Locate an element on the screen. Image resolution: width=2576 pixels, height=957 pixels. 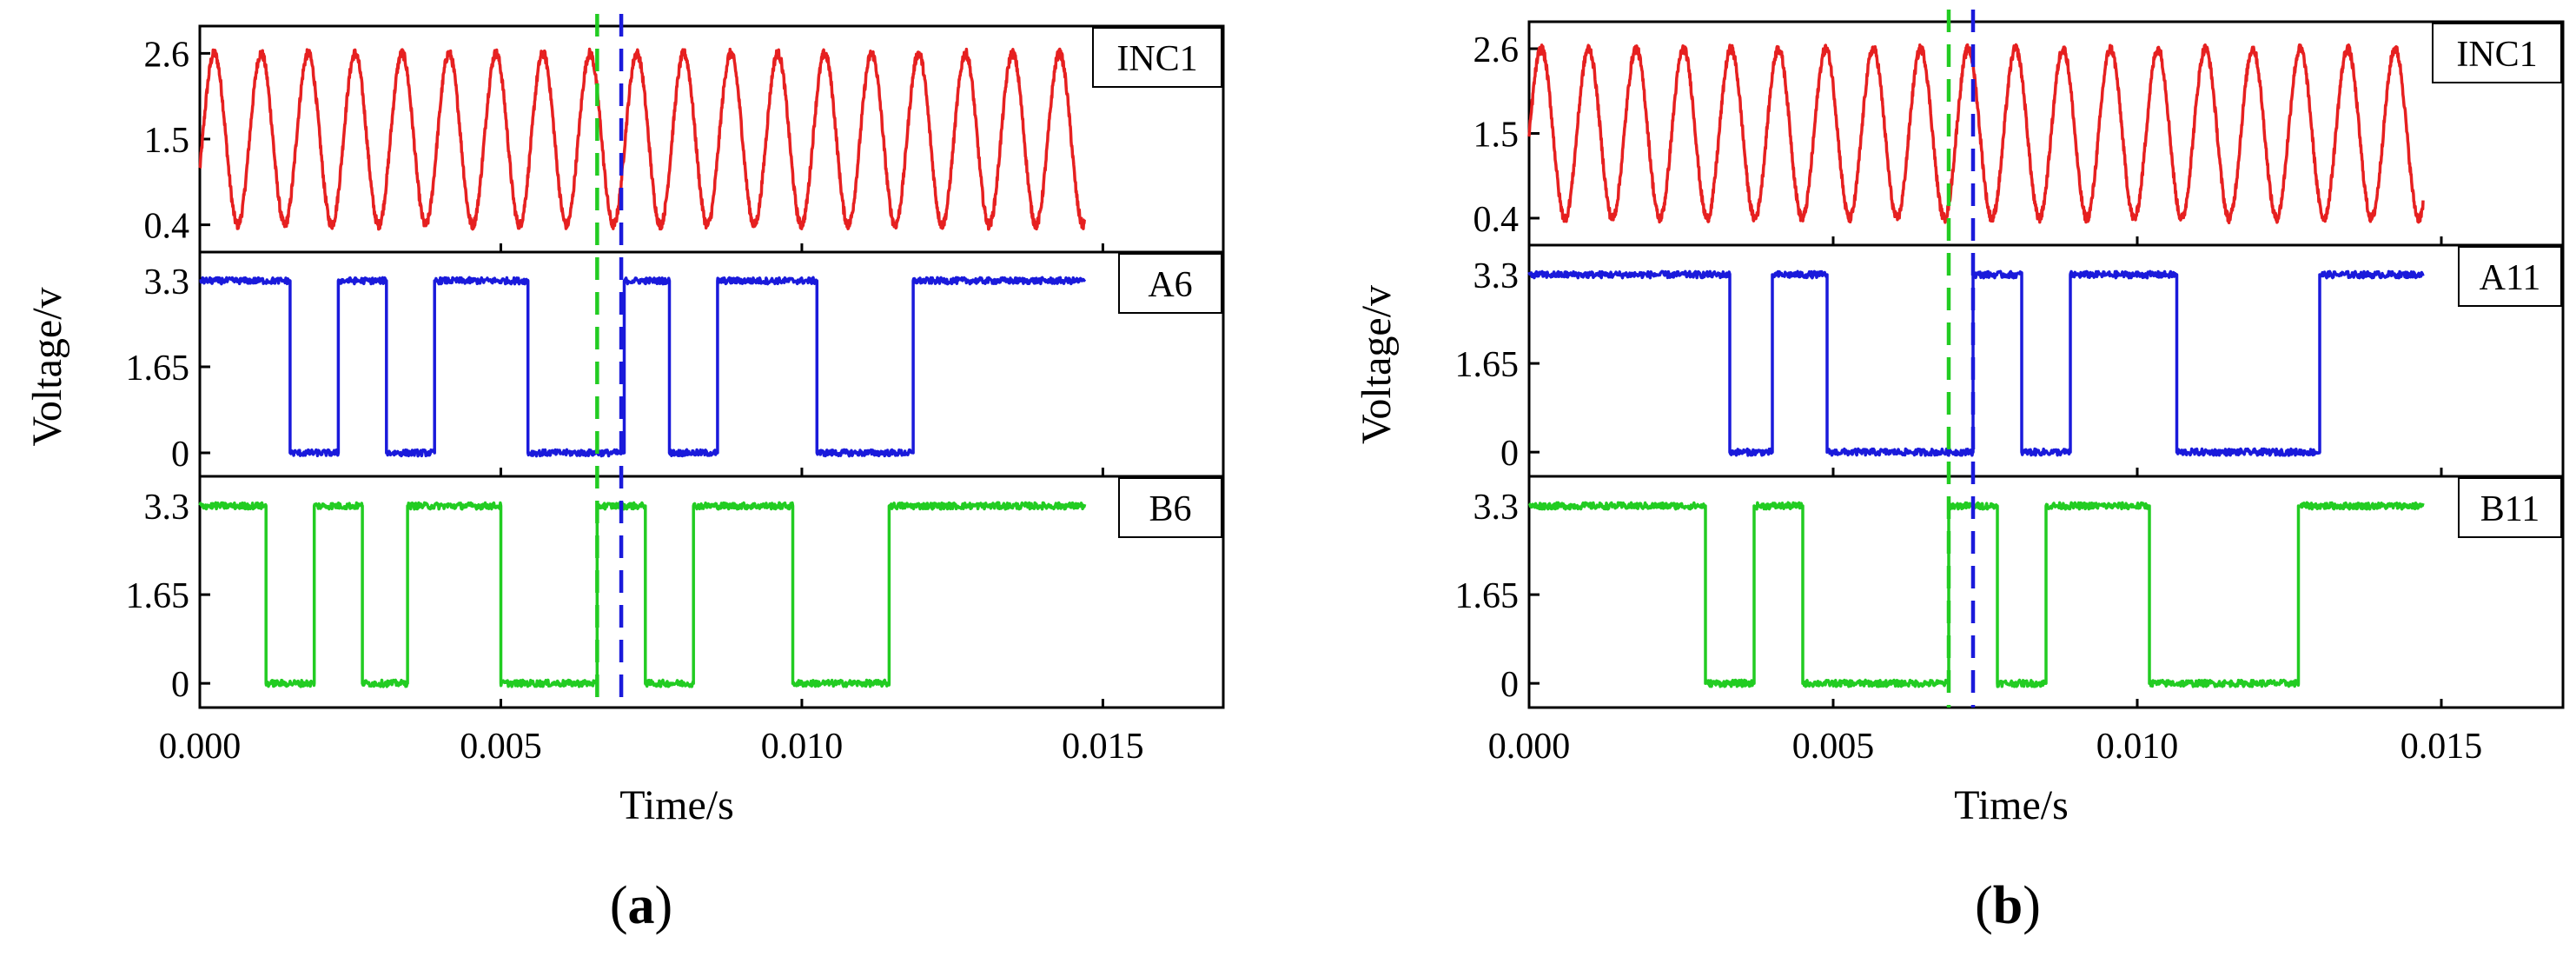
trace-a11 is located at coordinates (1976, 363).